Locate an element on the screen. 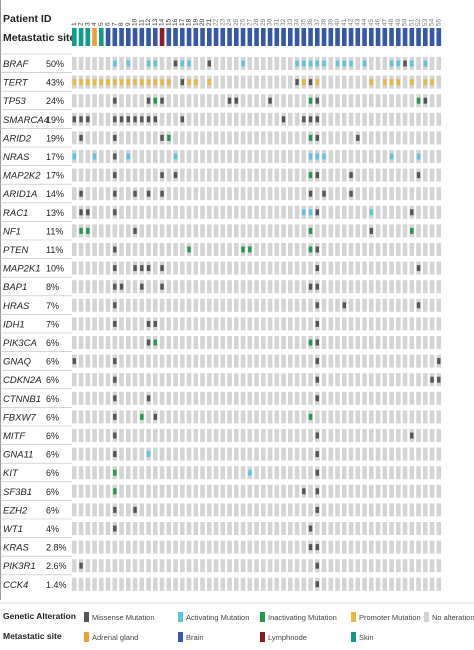 Image resolution: width=474 pixels, height=650 pixels. mutation-mark-act is located at coordinates (310, 156).